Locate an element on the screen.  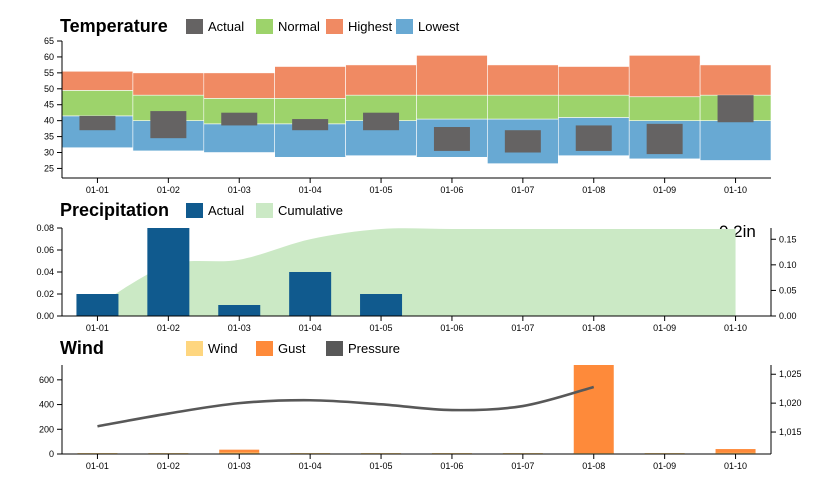
precipitation-x-tick-label: 01-03 is located at coordinates (239, 328).